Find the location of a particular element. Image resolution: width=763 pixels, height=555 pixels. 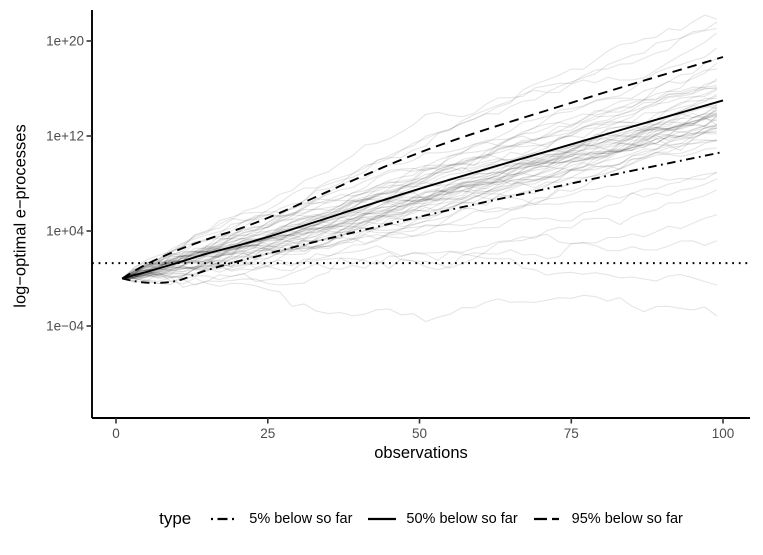

legend-item-5pct: 5% below so far is located at coordinates (281, 519).